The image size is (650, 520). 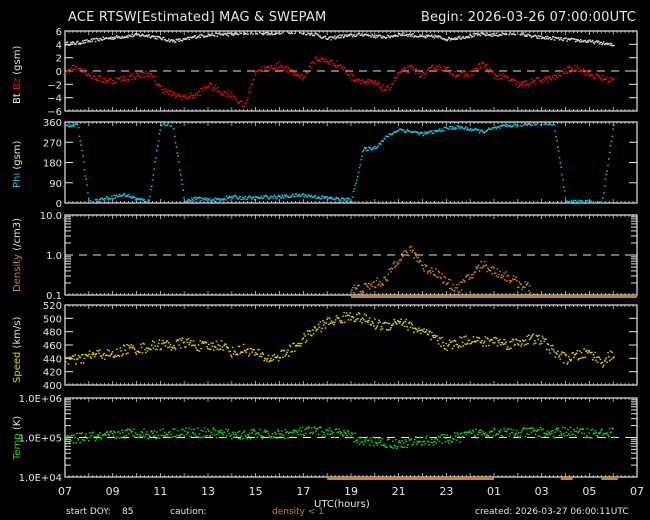 I want to click on x-tick-label: 01, so click(x=494, y=491).